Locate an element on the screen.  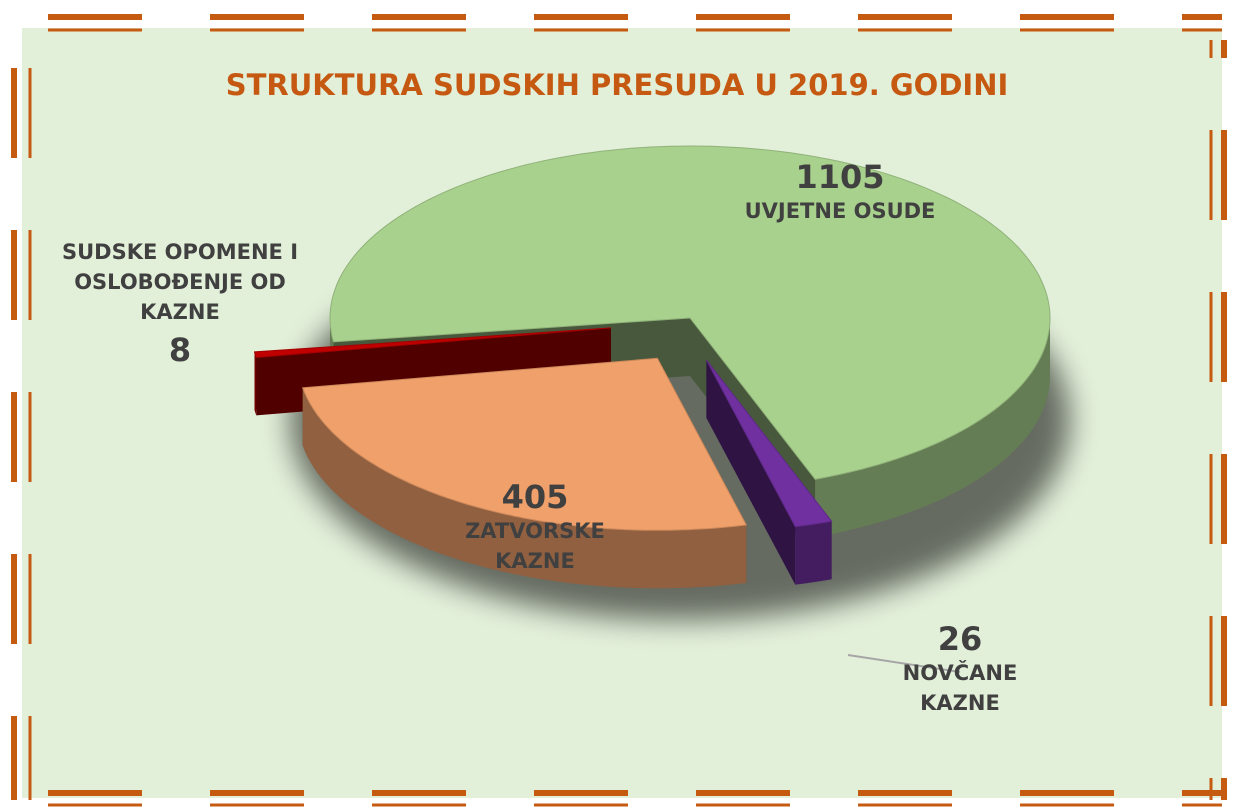
data-label: 26 NOVČANE KAZNE is located at coordinates (960, 669).